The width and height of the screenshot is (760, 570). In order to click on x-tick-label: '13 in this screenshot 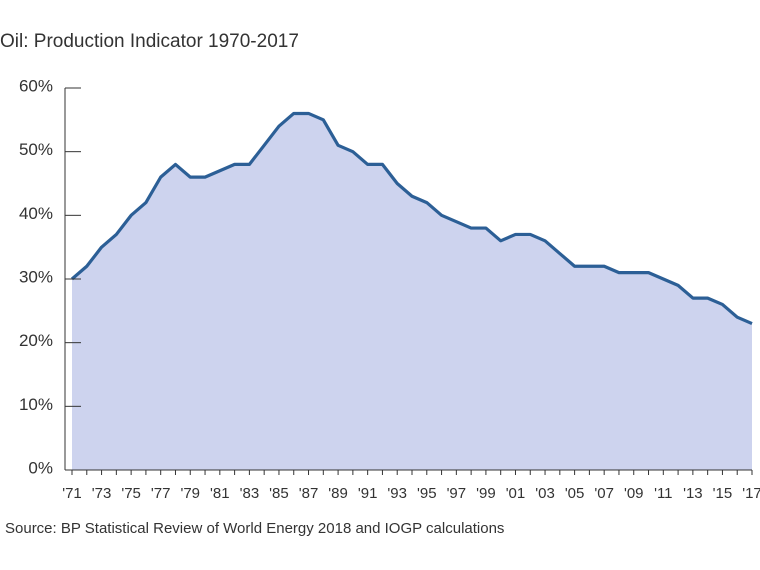, I will do `click(693, 493)`.